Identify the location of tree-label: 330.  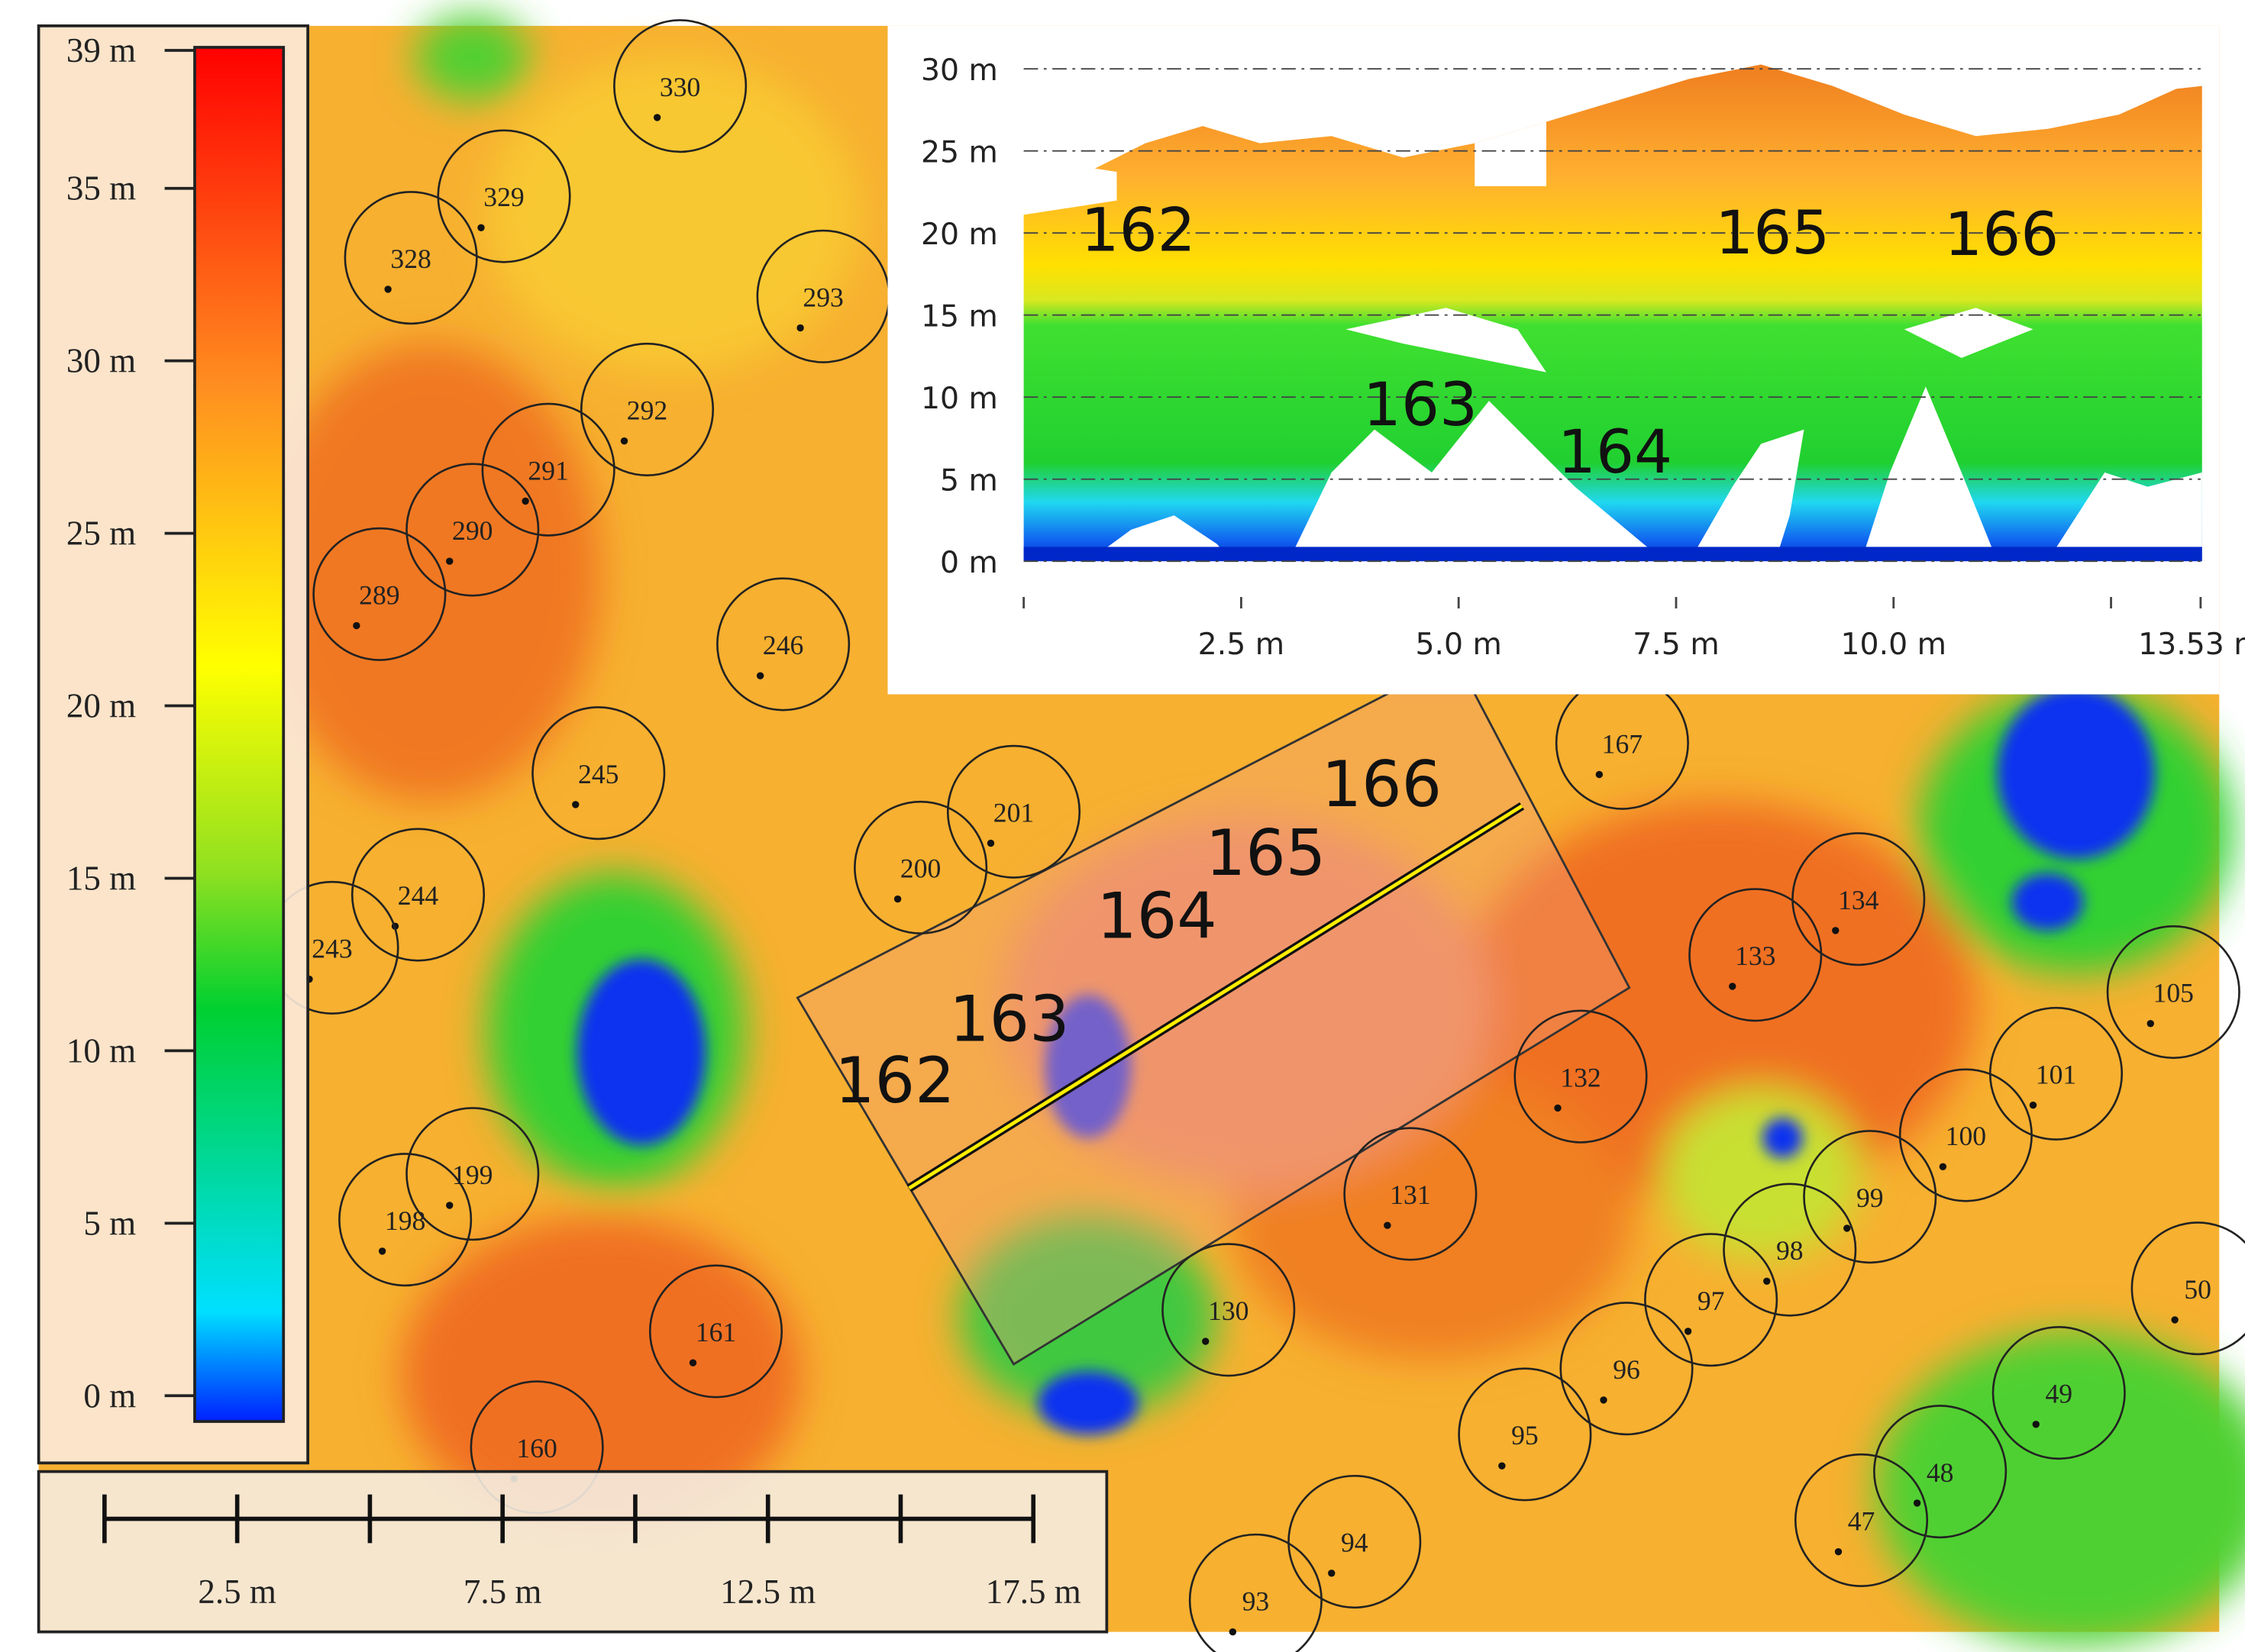
(680, 87).